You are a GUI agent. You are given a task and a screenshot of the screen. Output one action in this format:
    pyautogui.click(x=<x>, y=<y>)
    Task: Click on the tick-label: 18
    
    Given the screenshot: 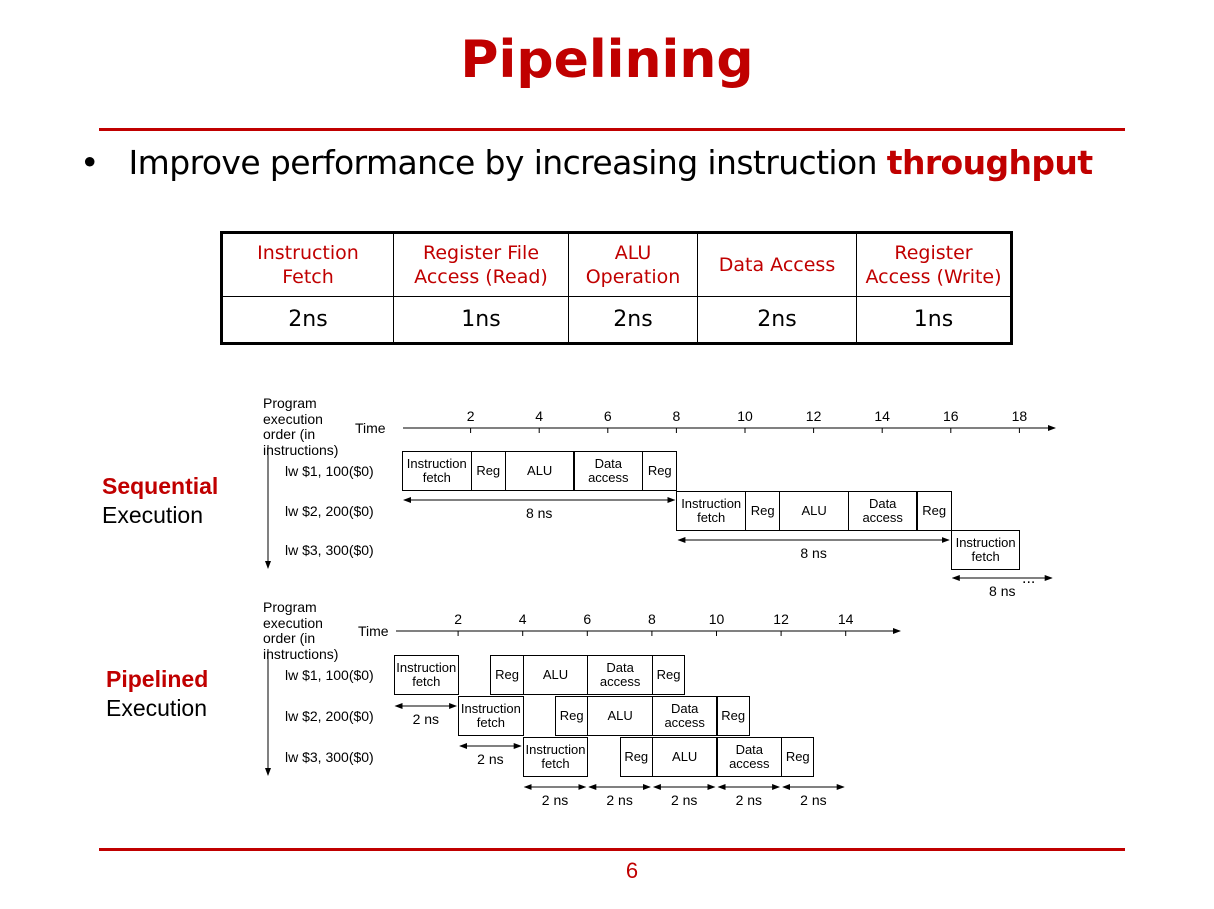 What is the action you would take?
    pyautogui.click(x=1019, y=416)
    